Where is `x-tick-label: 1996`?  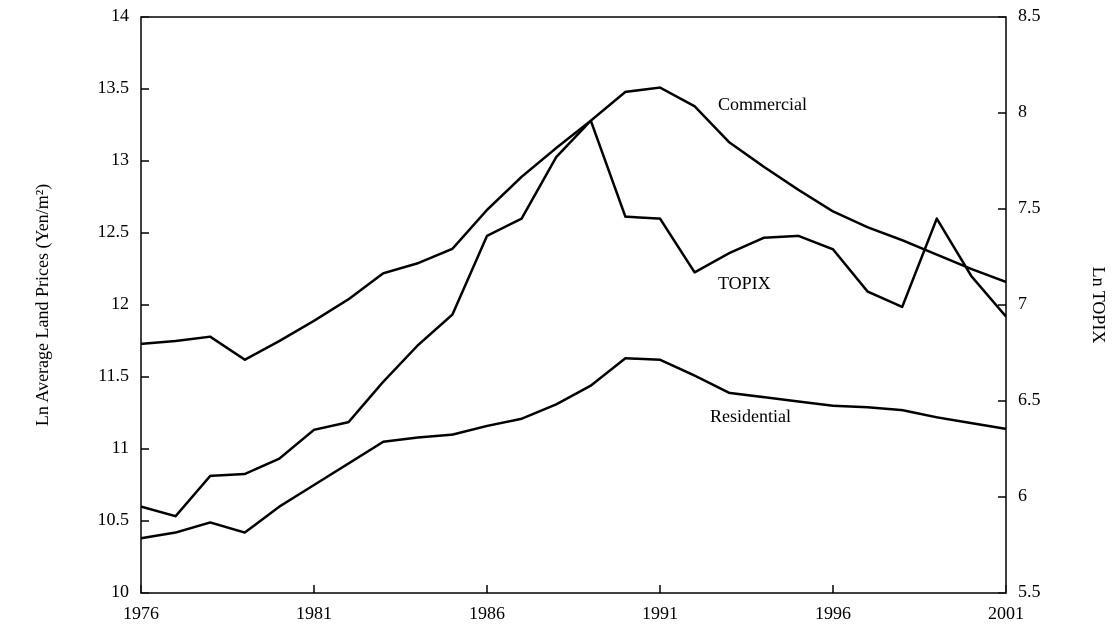
x-tick-label: 1996 is located at coordinates (833, 613).